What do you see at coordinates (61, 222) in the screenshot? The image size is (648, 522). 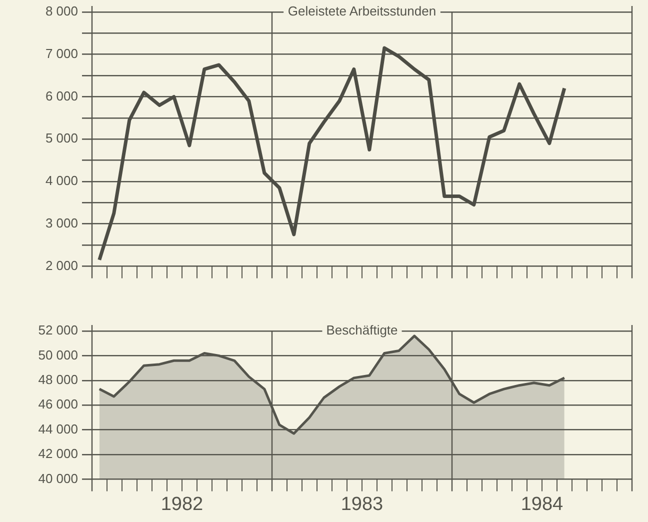 I see `y-tick-label: 3 000` at bounding box center [61, 222].